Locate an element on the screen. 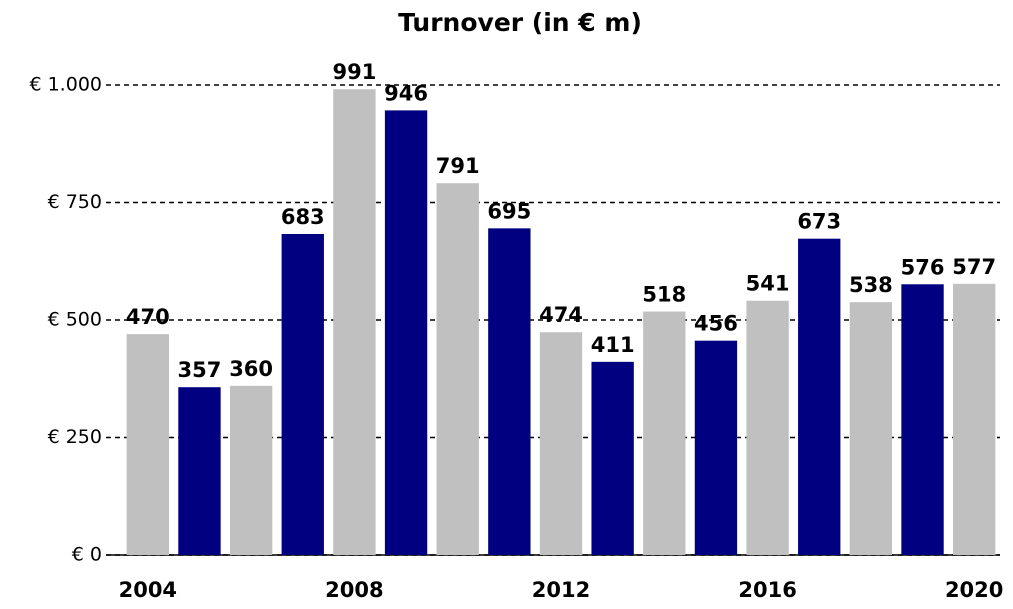 The width and height of the screenshot is (1013, 609). value-label: 456 is located at coordinates (716, 324).